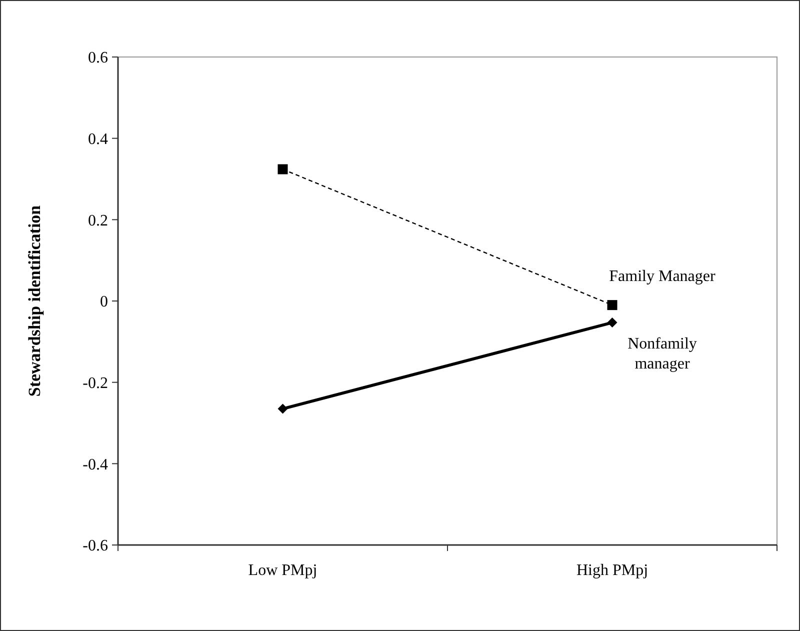  I want to click on y-tick-label: -0.6, so click(95, 546).